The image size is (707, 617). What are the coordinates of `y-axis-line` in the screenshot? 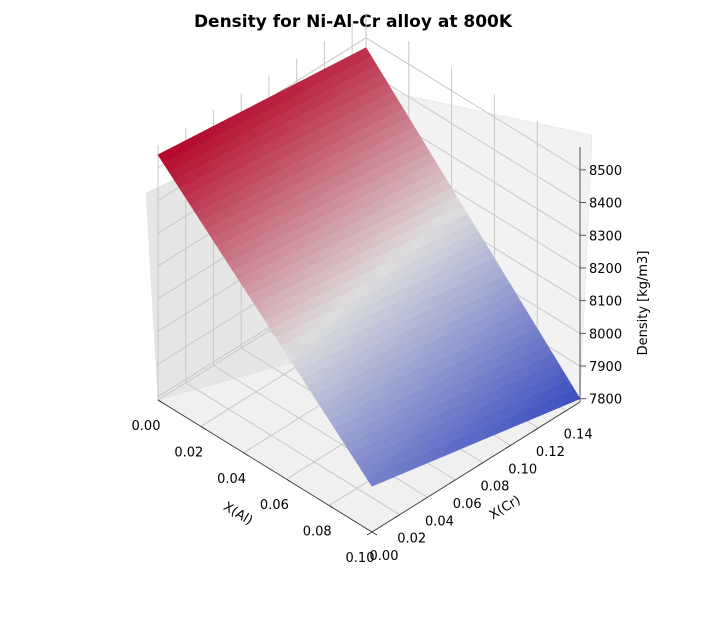 It's located at (476, 467).